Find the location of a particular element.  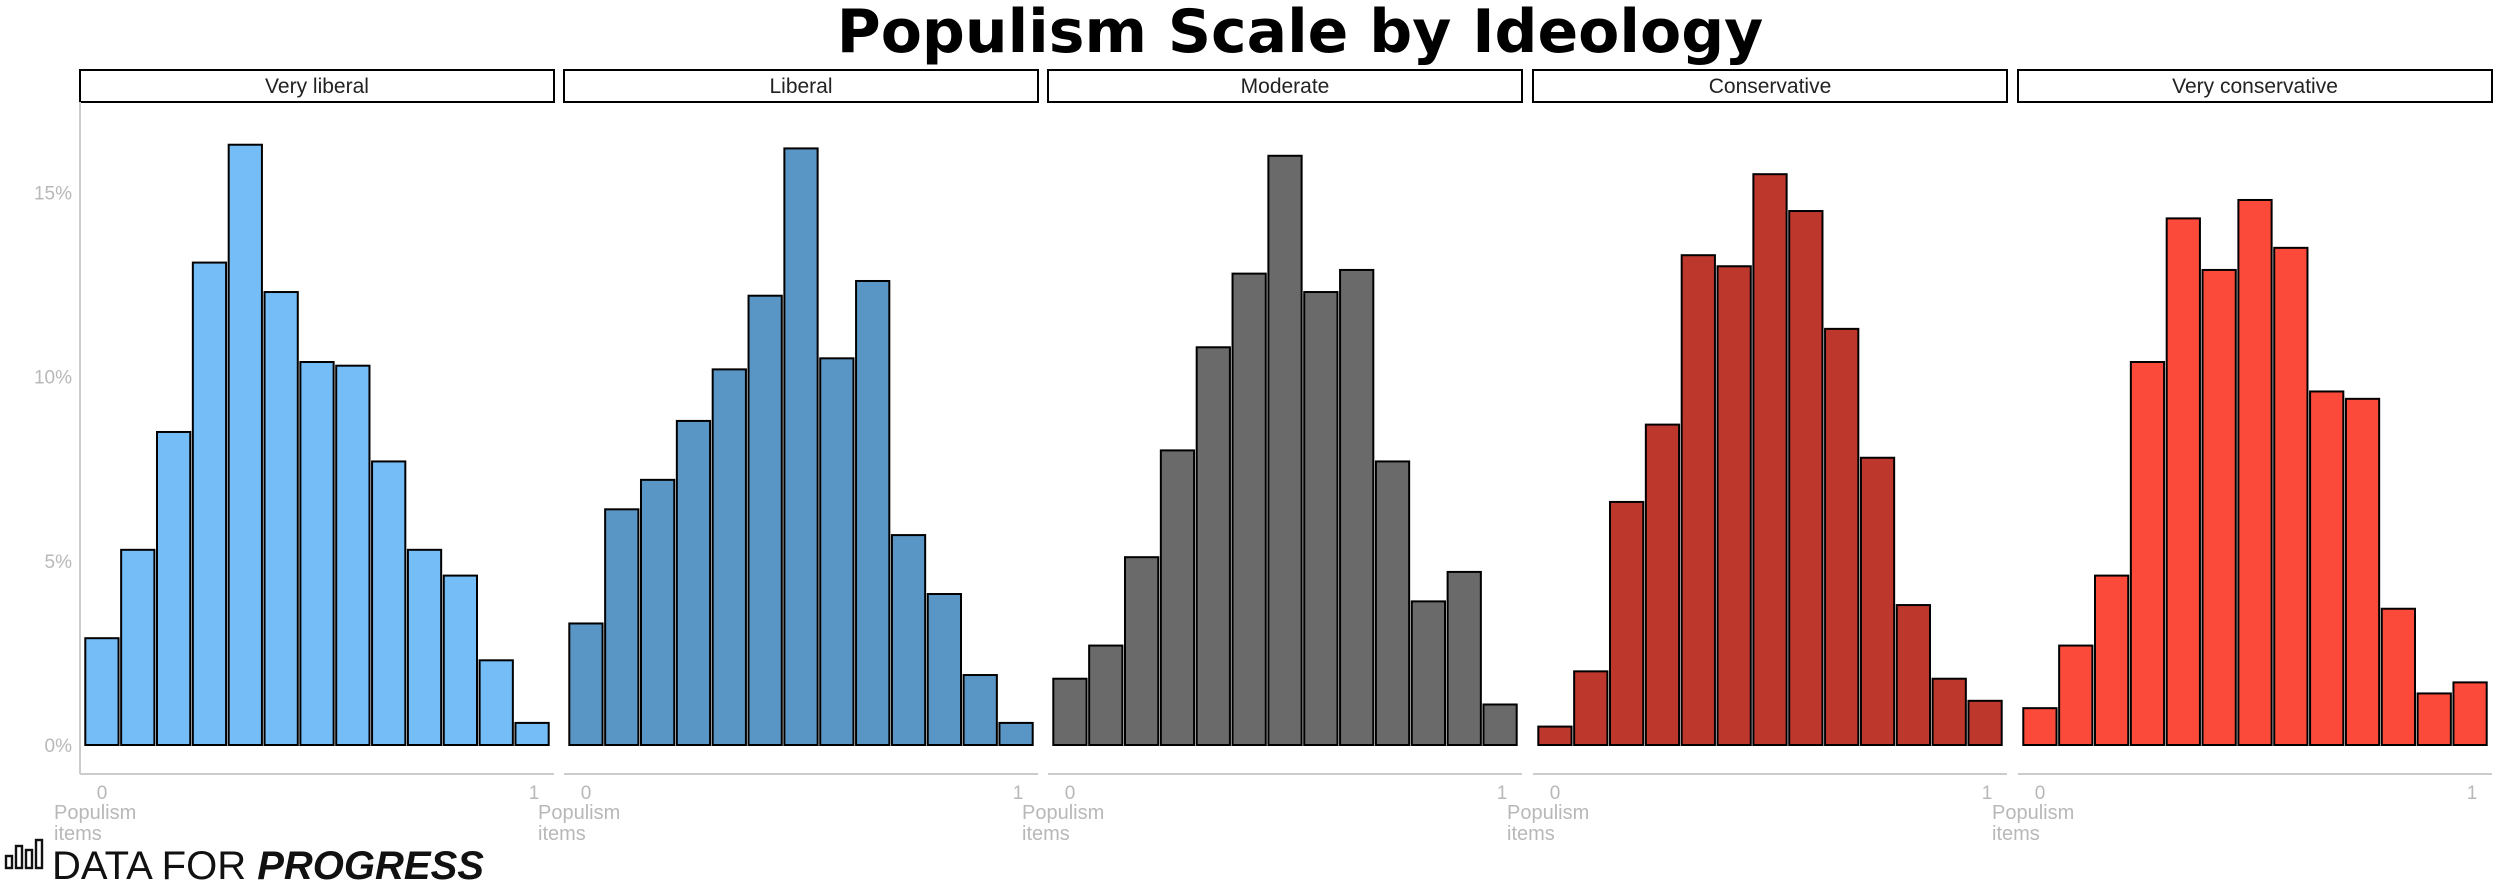

facet-strip-label: Liberal is located at coordinates (800, 86).